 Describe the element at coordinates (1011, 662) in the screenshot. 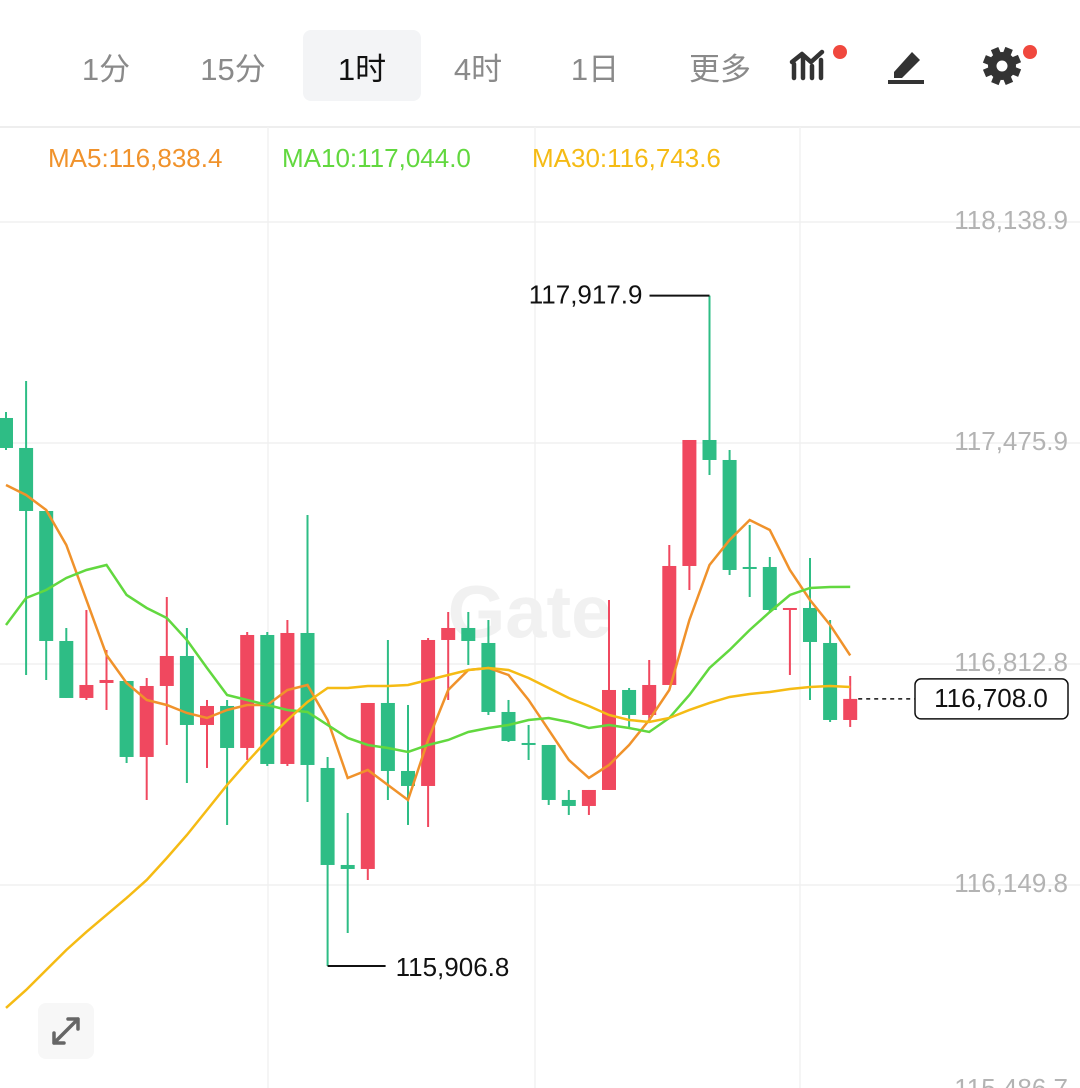

I see `y-tick-label: 116,812.8` at that location.